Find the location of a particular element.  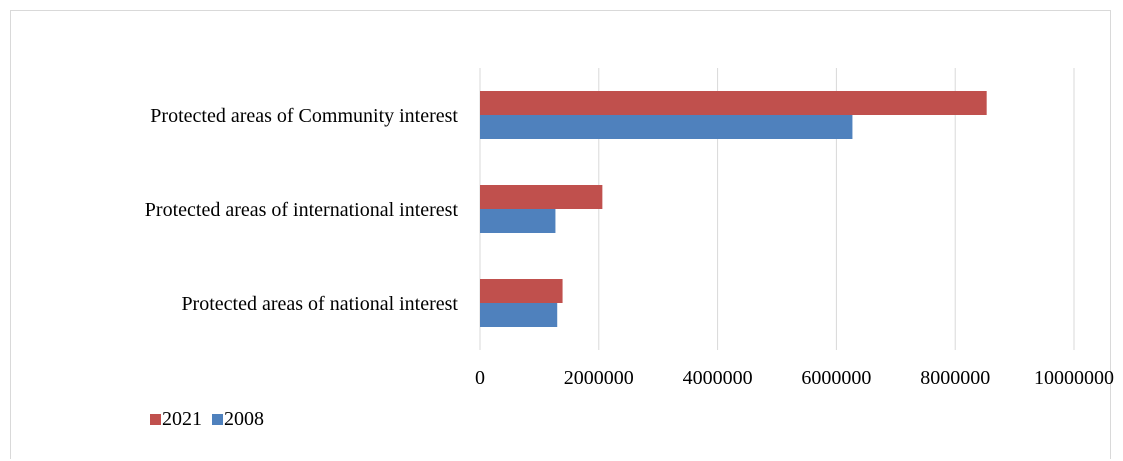

category-label: Protected areas of Community interest is located at coordinates (304, 116).